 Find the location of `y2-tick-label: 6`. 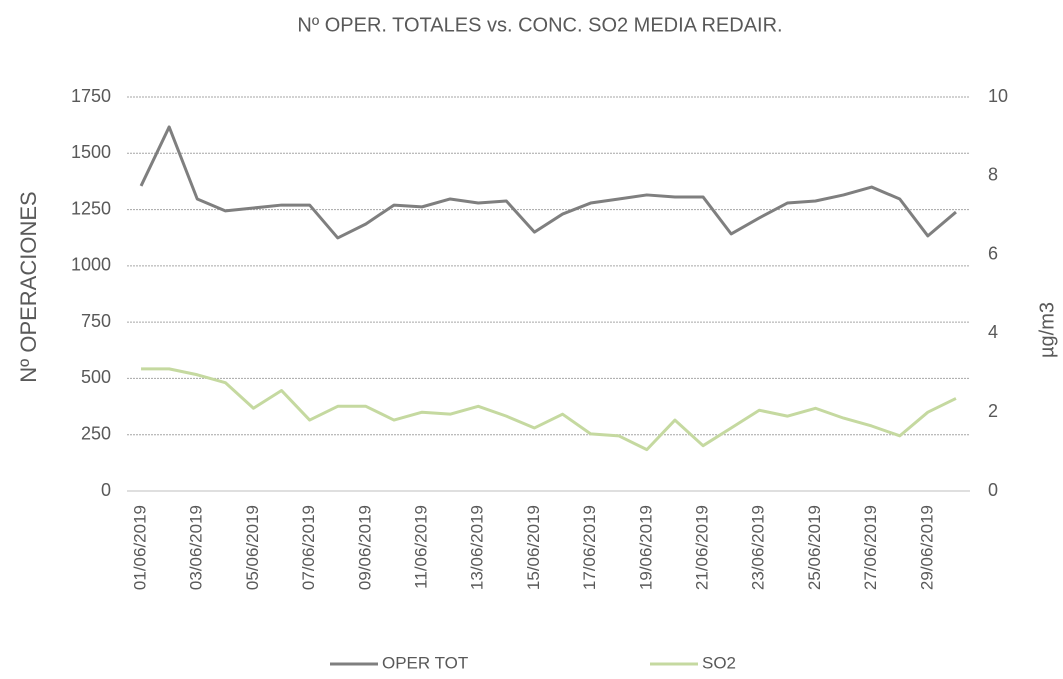

y2-tick-label: 6 is located at coordinates (993, 253).